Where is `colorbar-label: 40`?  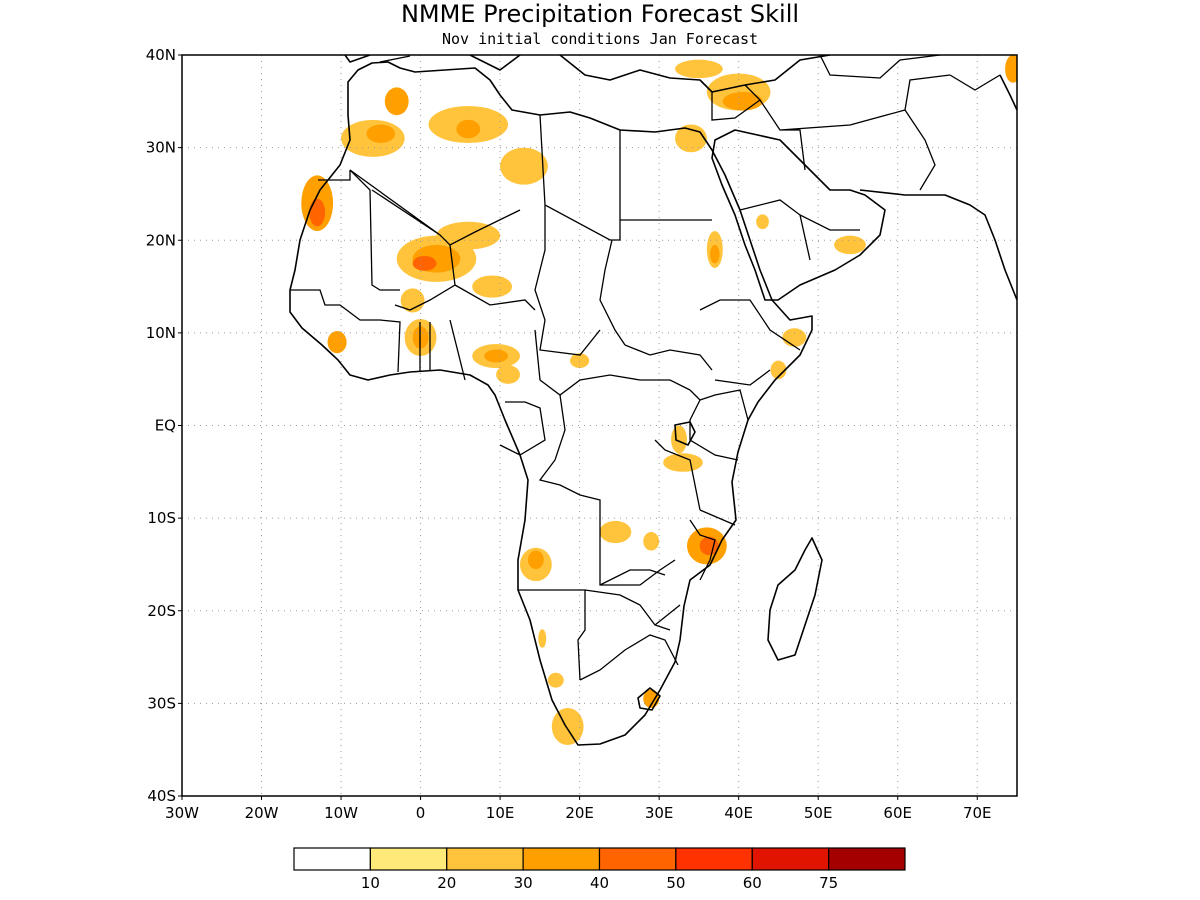 colorbar-label: 40 is located at coordinates (599, 883).